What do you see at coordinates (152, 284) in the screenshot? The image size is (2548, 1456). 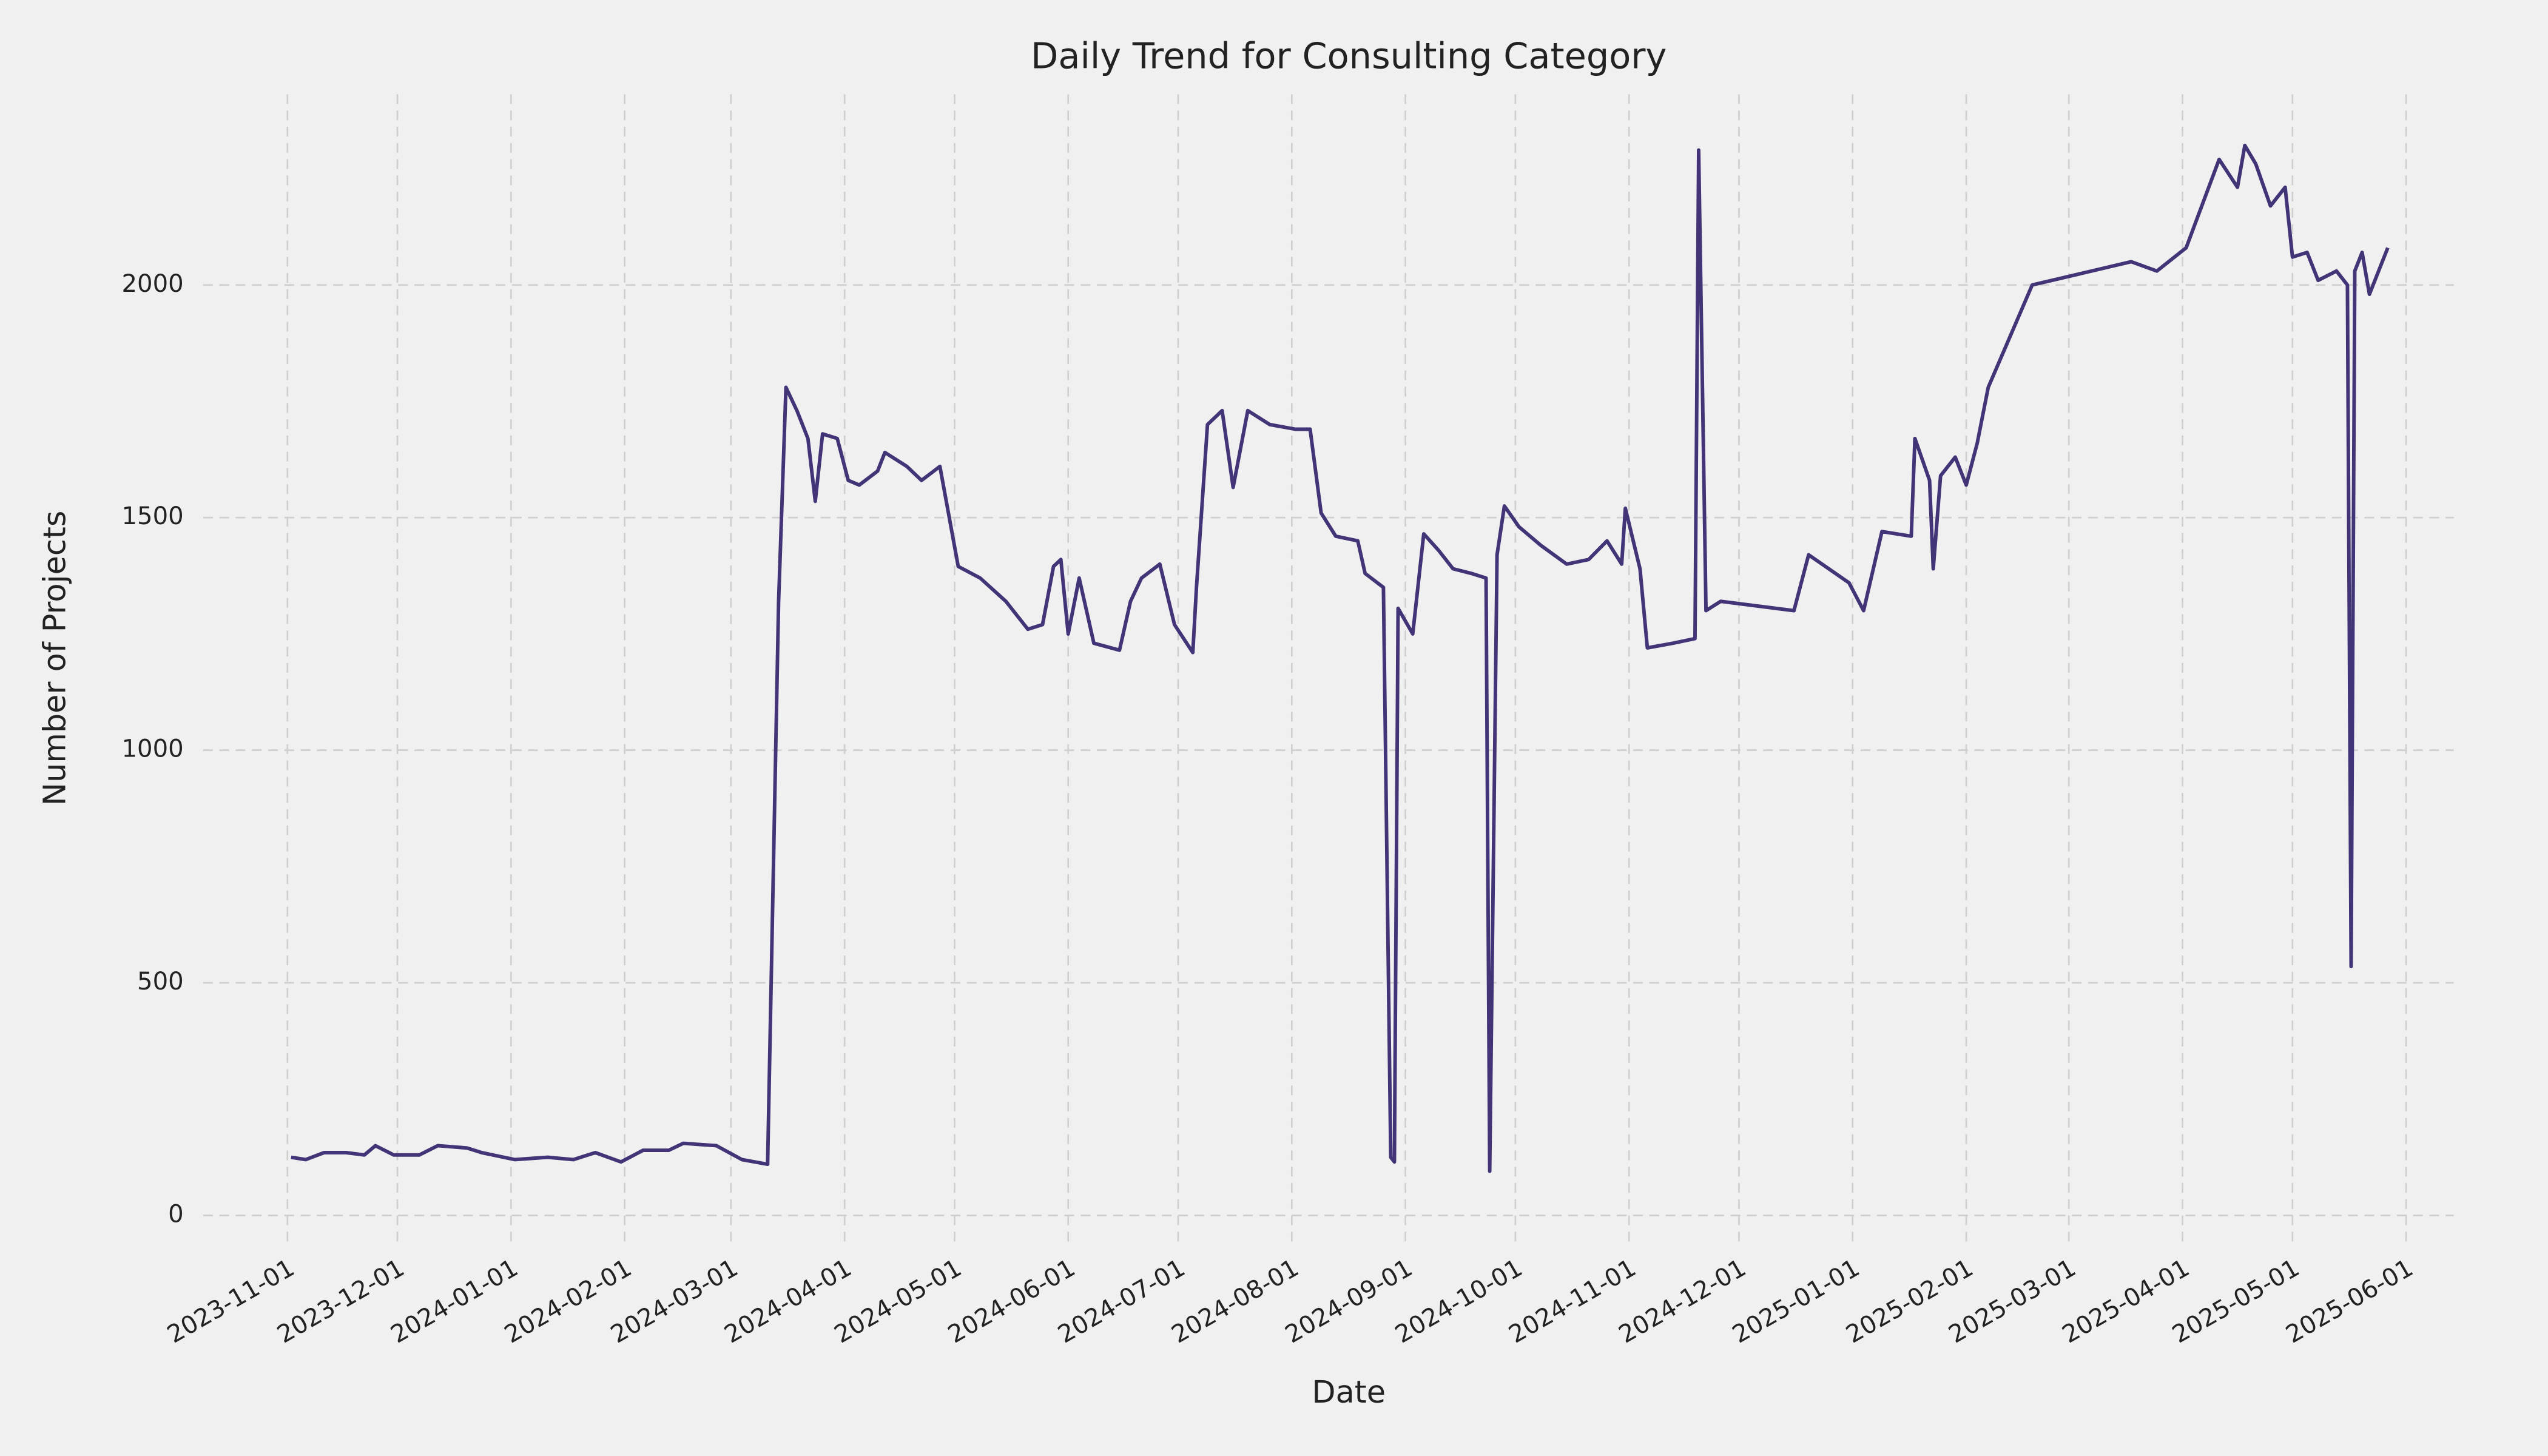 I see `y-tick-label: 2000` at bounding box center [152, 284].